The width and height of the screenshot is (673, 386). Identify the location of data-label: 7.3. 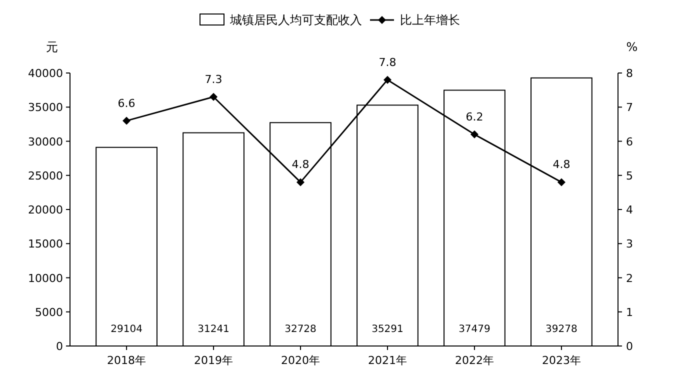
(213, 79).